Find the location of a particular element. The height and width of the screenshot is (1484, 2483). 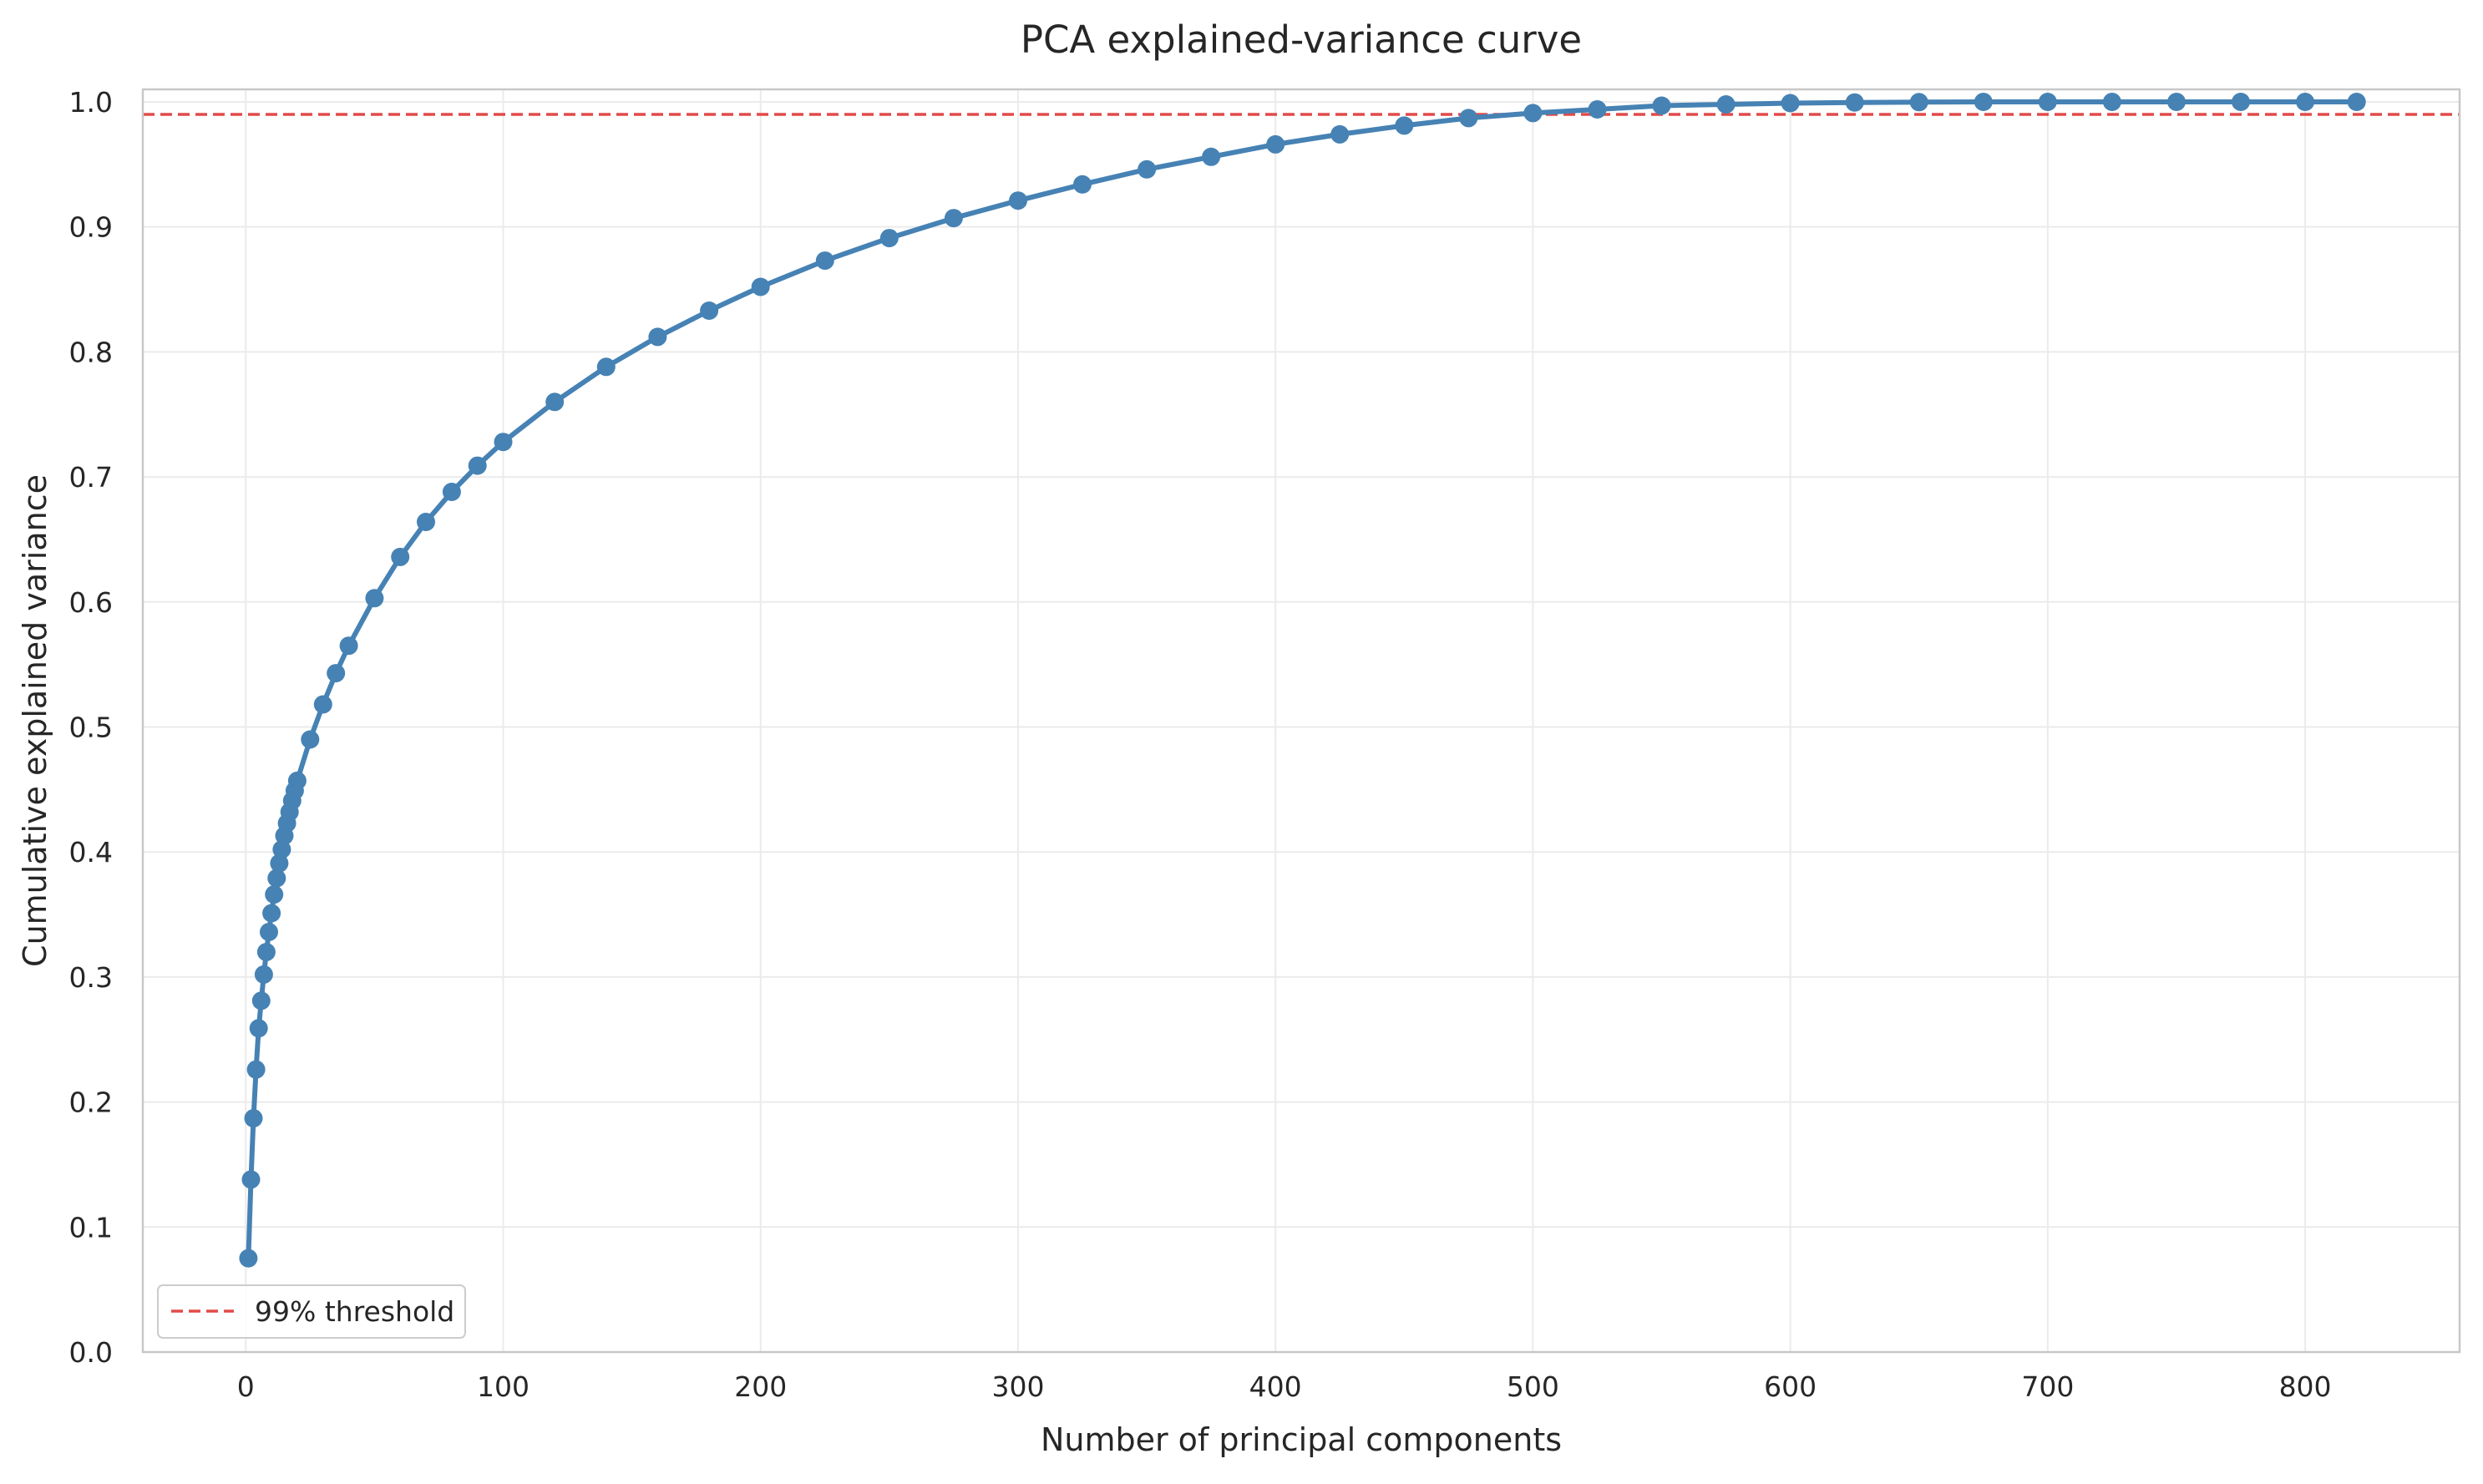

y-tick-label: 0.7 is located at coordinates (91, 478).